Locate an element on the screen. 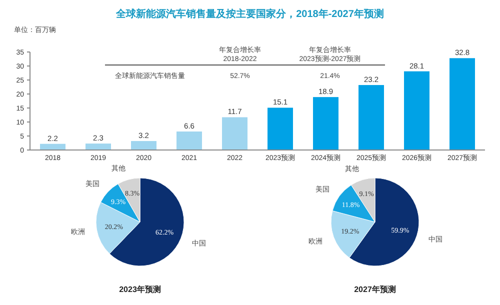 The width and height of the screenshot is (500, 305). text: 2023年预测 is located at coordinates (140, 289).